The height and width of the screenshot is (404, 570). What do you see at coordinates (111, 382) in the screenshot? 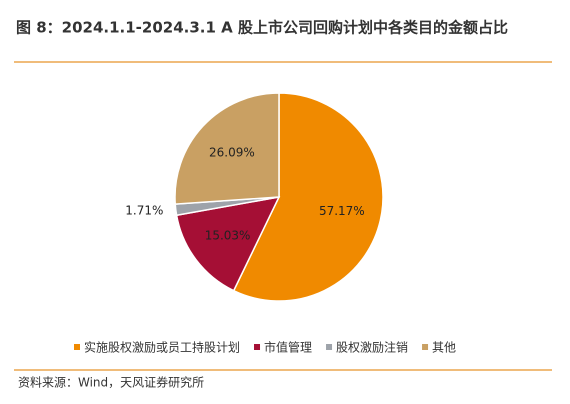
I see `source: 资料来源：Wind，天风证券研究所` at bounding box center [111, 382].